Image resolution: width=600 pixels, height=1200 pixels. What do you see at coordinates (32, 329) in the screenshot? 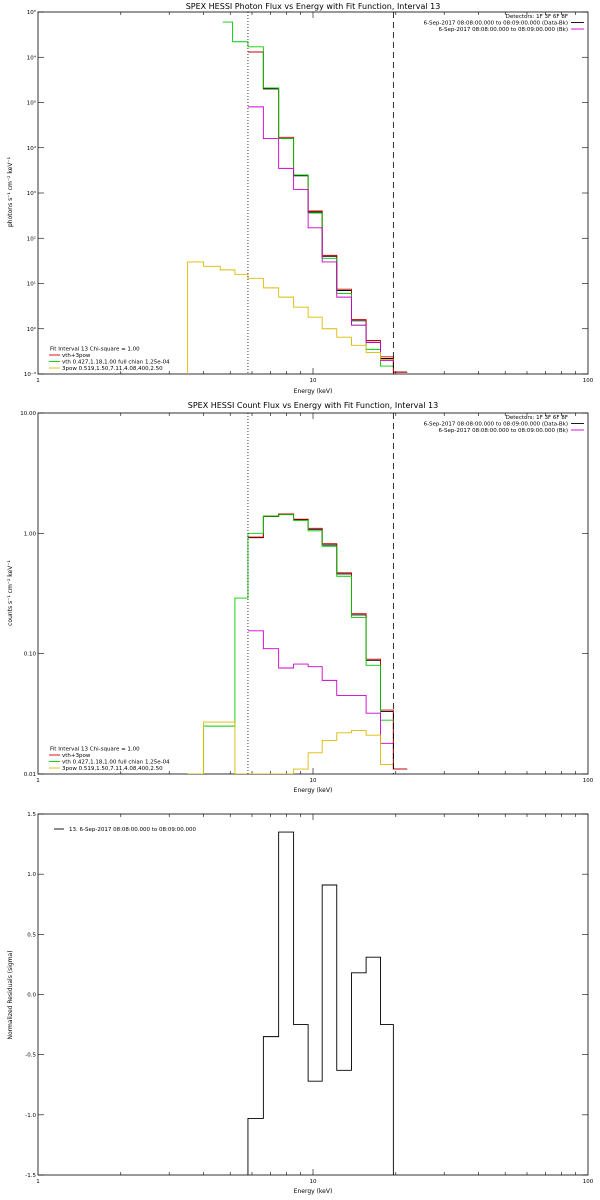
I see `y-tick-label: 10⁰` at bounding box center [32, 329].